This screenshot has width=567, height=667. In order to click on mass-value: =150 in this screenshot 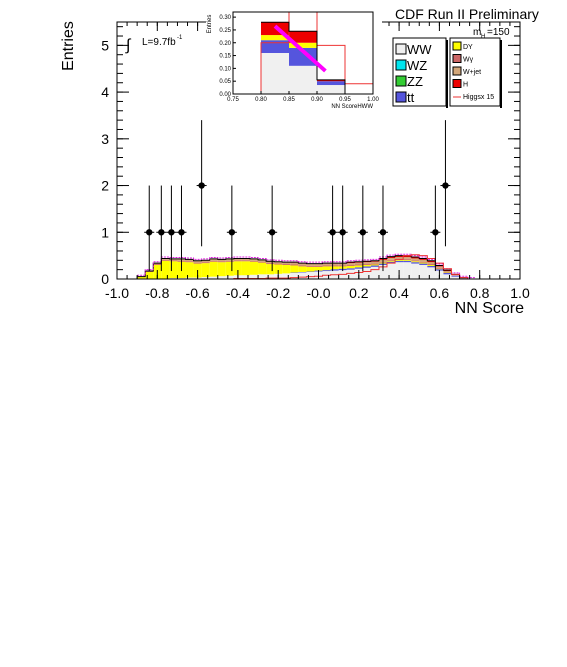, I will do `click(498, 32)`.